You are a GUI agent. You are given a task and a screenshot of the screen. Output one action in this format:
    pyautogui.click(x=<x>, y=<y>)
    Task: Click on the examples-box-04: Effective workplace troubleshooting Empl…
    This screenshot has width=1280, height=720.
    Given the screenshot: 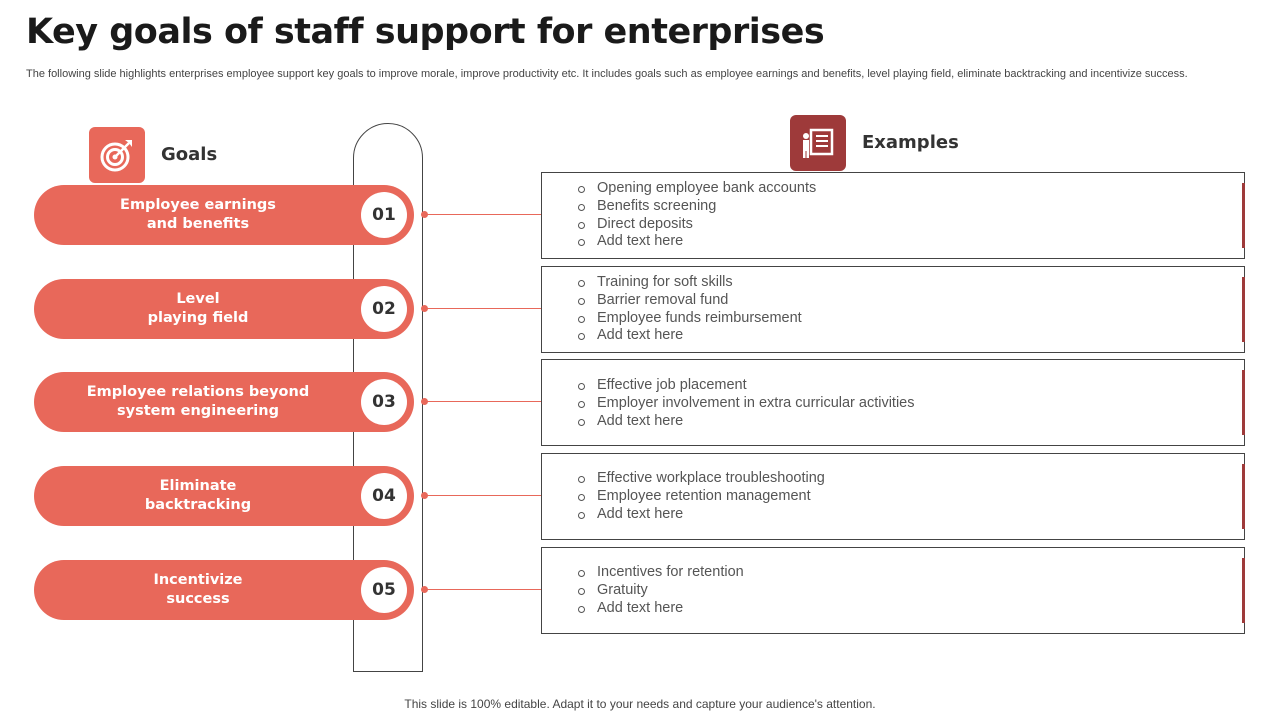 What is the action you would take?
    pyautogui.click(x=893, y=496)
    